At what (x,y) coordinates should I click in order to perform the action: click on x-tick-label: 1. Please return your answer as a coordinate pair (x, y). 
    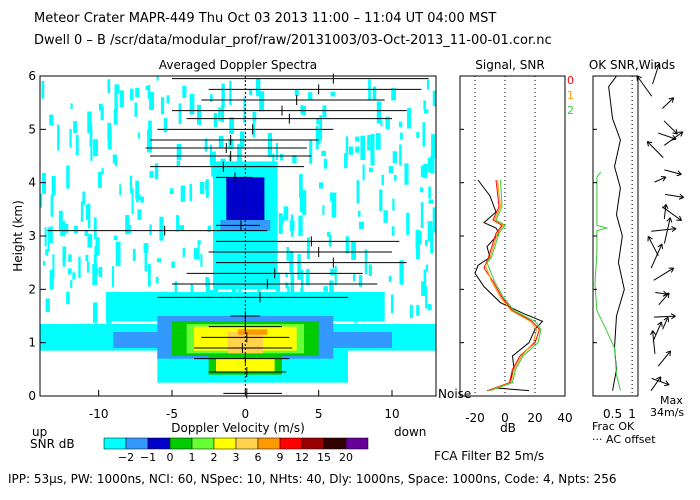
    Looking at the image, I should click on (632, 414).